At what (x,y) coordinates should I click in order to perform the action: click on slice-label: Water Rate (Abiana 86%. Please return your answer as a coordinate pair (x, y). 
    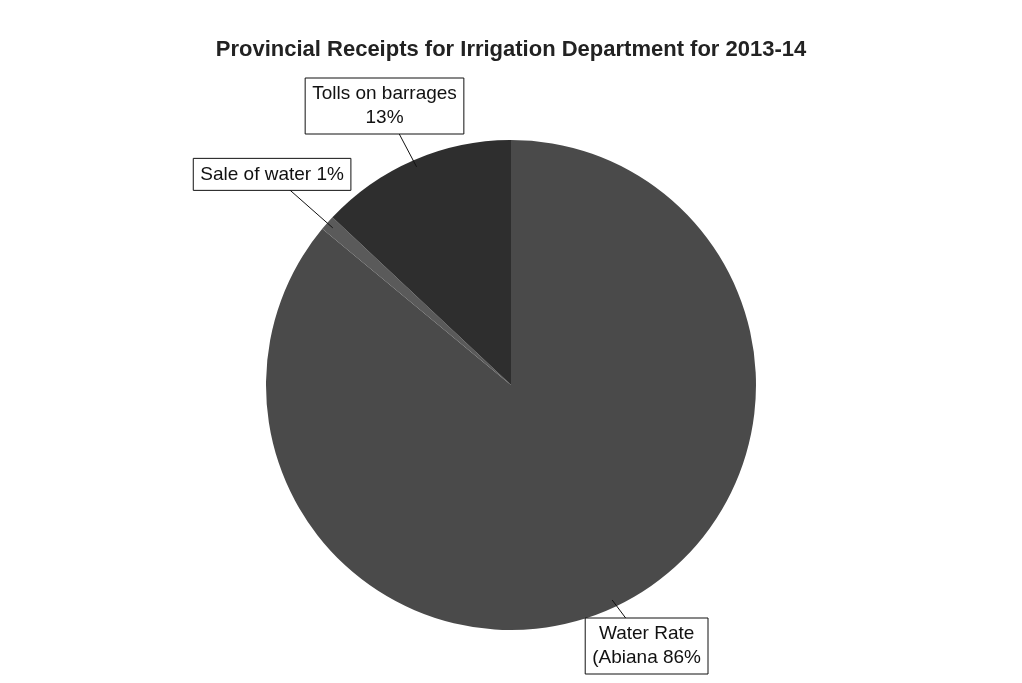
    Looking at the image, I should click on (647, 645).